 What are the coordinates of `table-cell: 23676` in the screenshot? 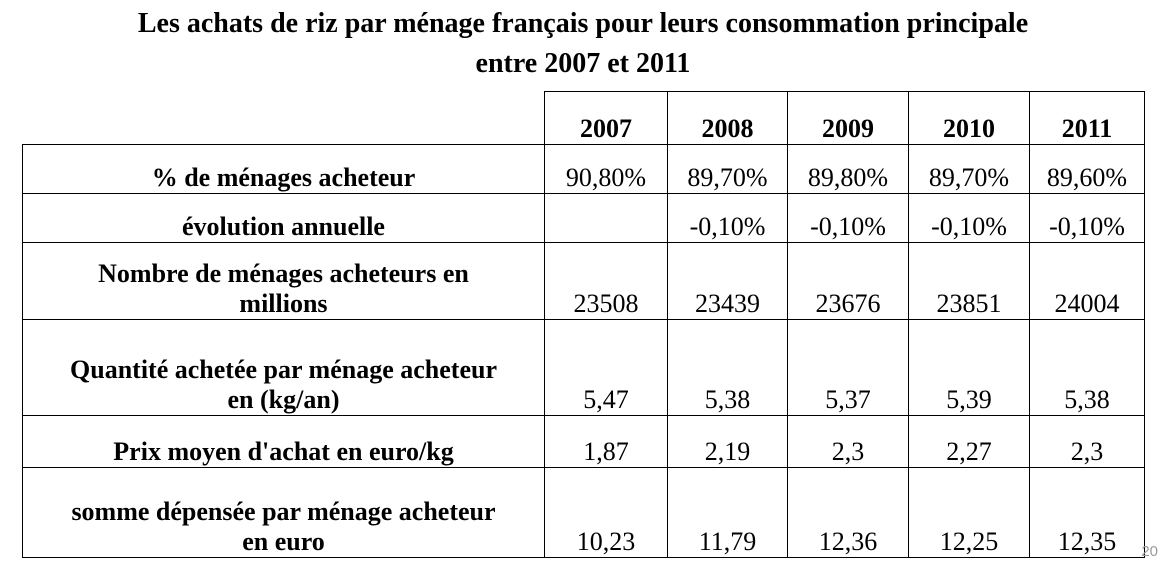 It's located at (848, 281).